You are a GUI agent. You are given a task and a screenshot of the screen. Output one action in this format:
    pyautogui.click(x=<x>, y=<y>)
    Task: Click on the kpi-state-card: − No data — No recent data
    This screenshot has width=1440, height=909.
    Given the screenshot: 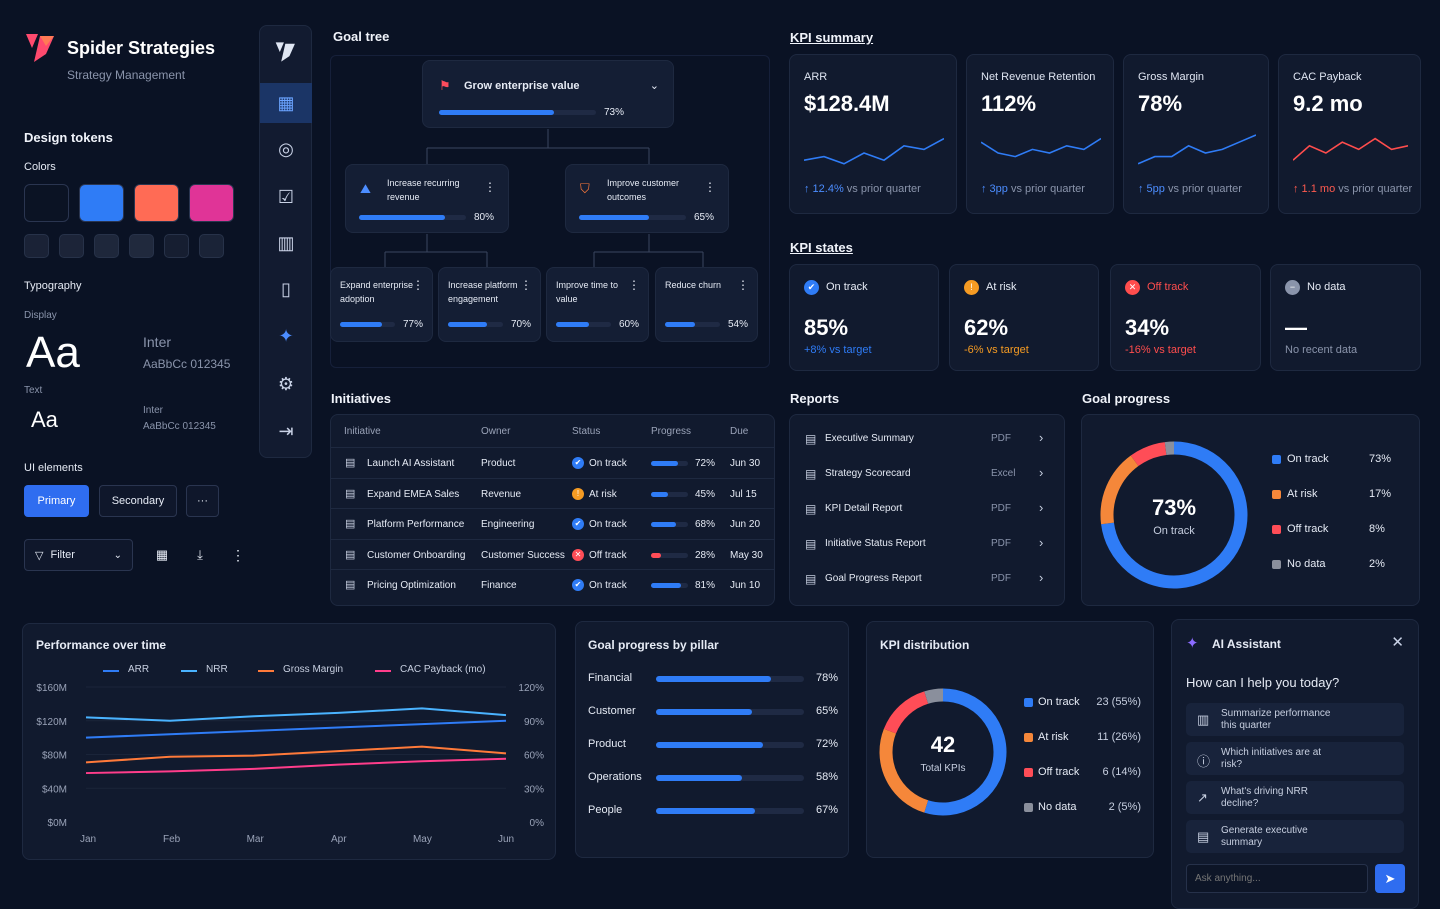 What is the action you would take?
    pyautogui.click(x=1345, y=317)
    